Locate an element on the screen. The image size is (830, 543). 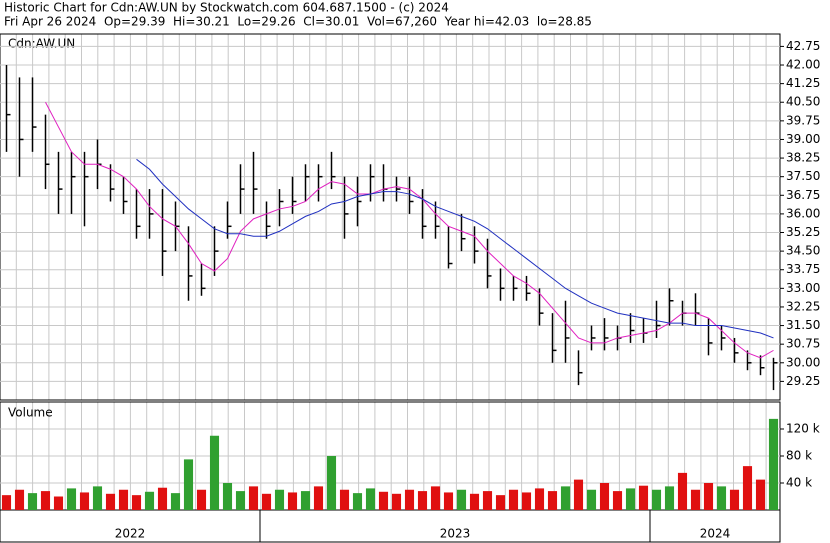
y-tick-label: 42.00 is located at coordinates (803, 65).